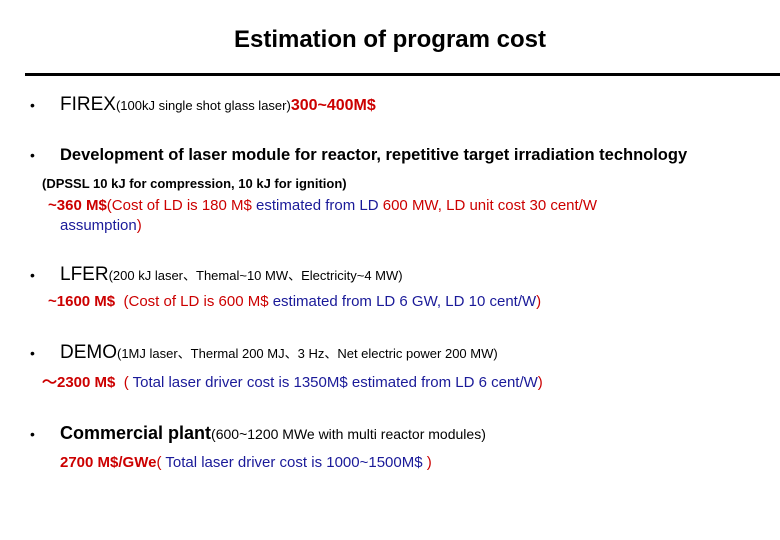 The image size is (780, 540). What do you see at coordinates (88, 104) in the screenshot?
I see `item-name: FIREX` at bounding box center [88, 104].